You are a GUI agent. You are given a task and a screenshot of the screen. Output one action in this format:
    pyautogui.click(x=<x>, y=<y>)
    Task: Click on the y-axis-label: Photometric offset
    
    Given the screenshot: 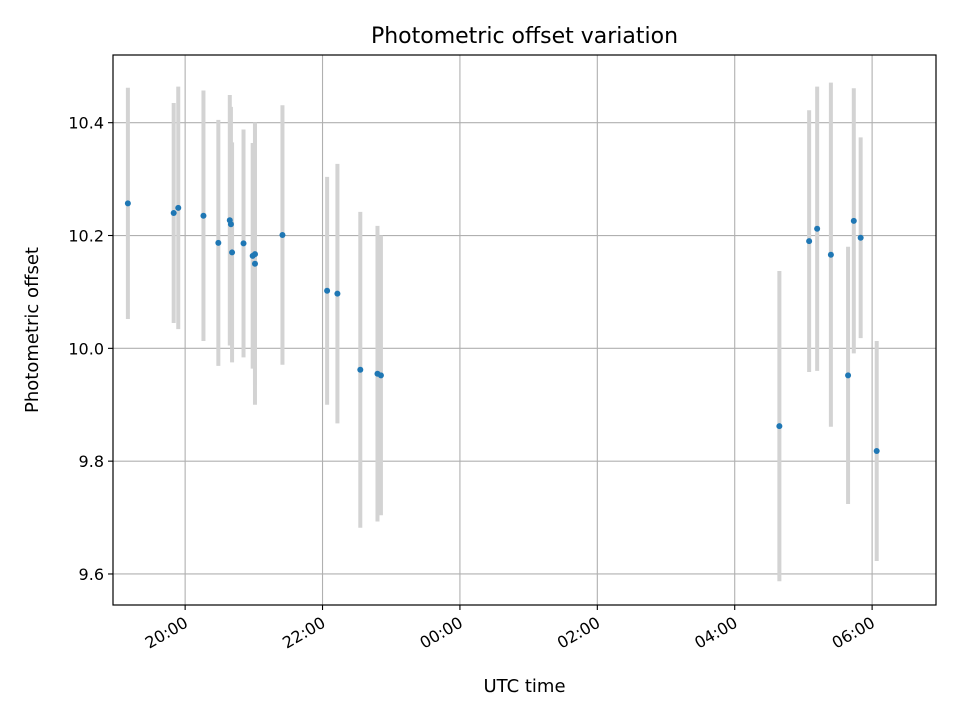 What is the action you would take?
    pyautogui.click(x=32, y=330)
    